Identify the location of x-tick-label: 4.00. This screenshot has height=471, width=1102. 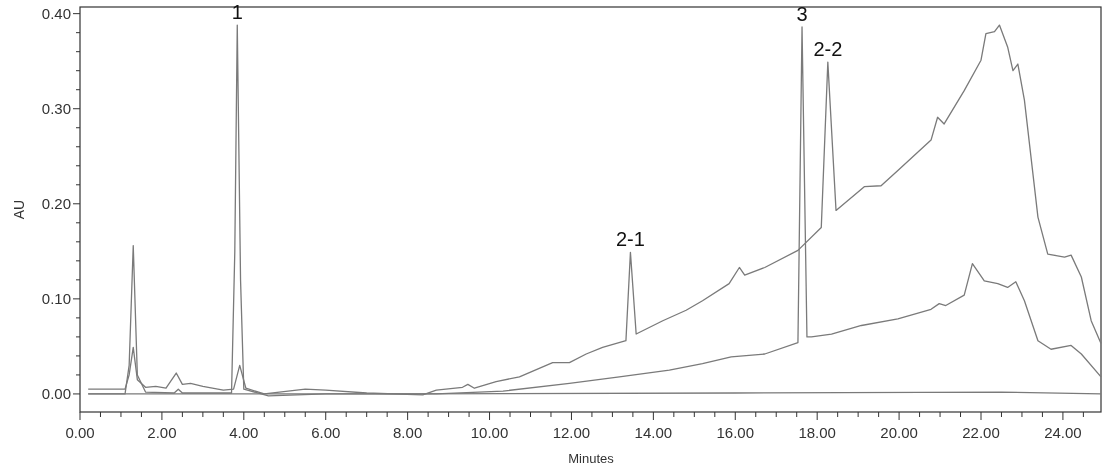
(244, 432).